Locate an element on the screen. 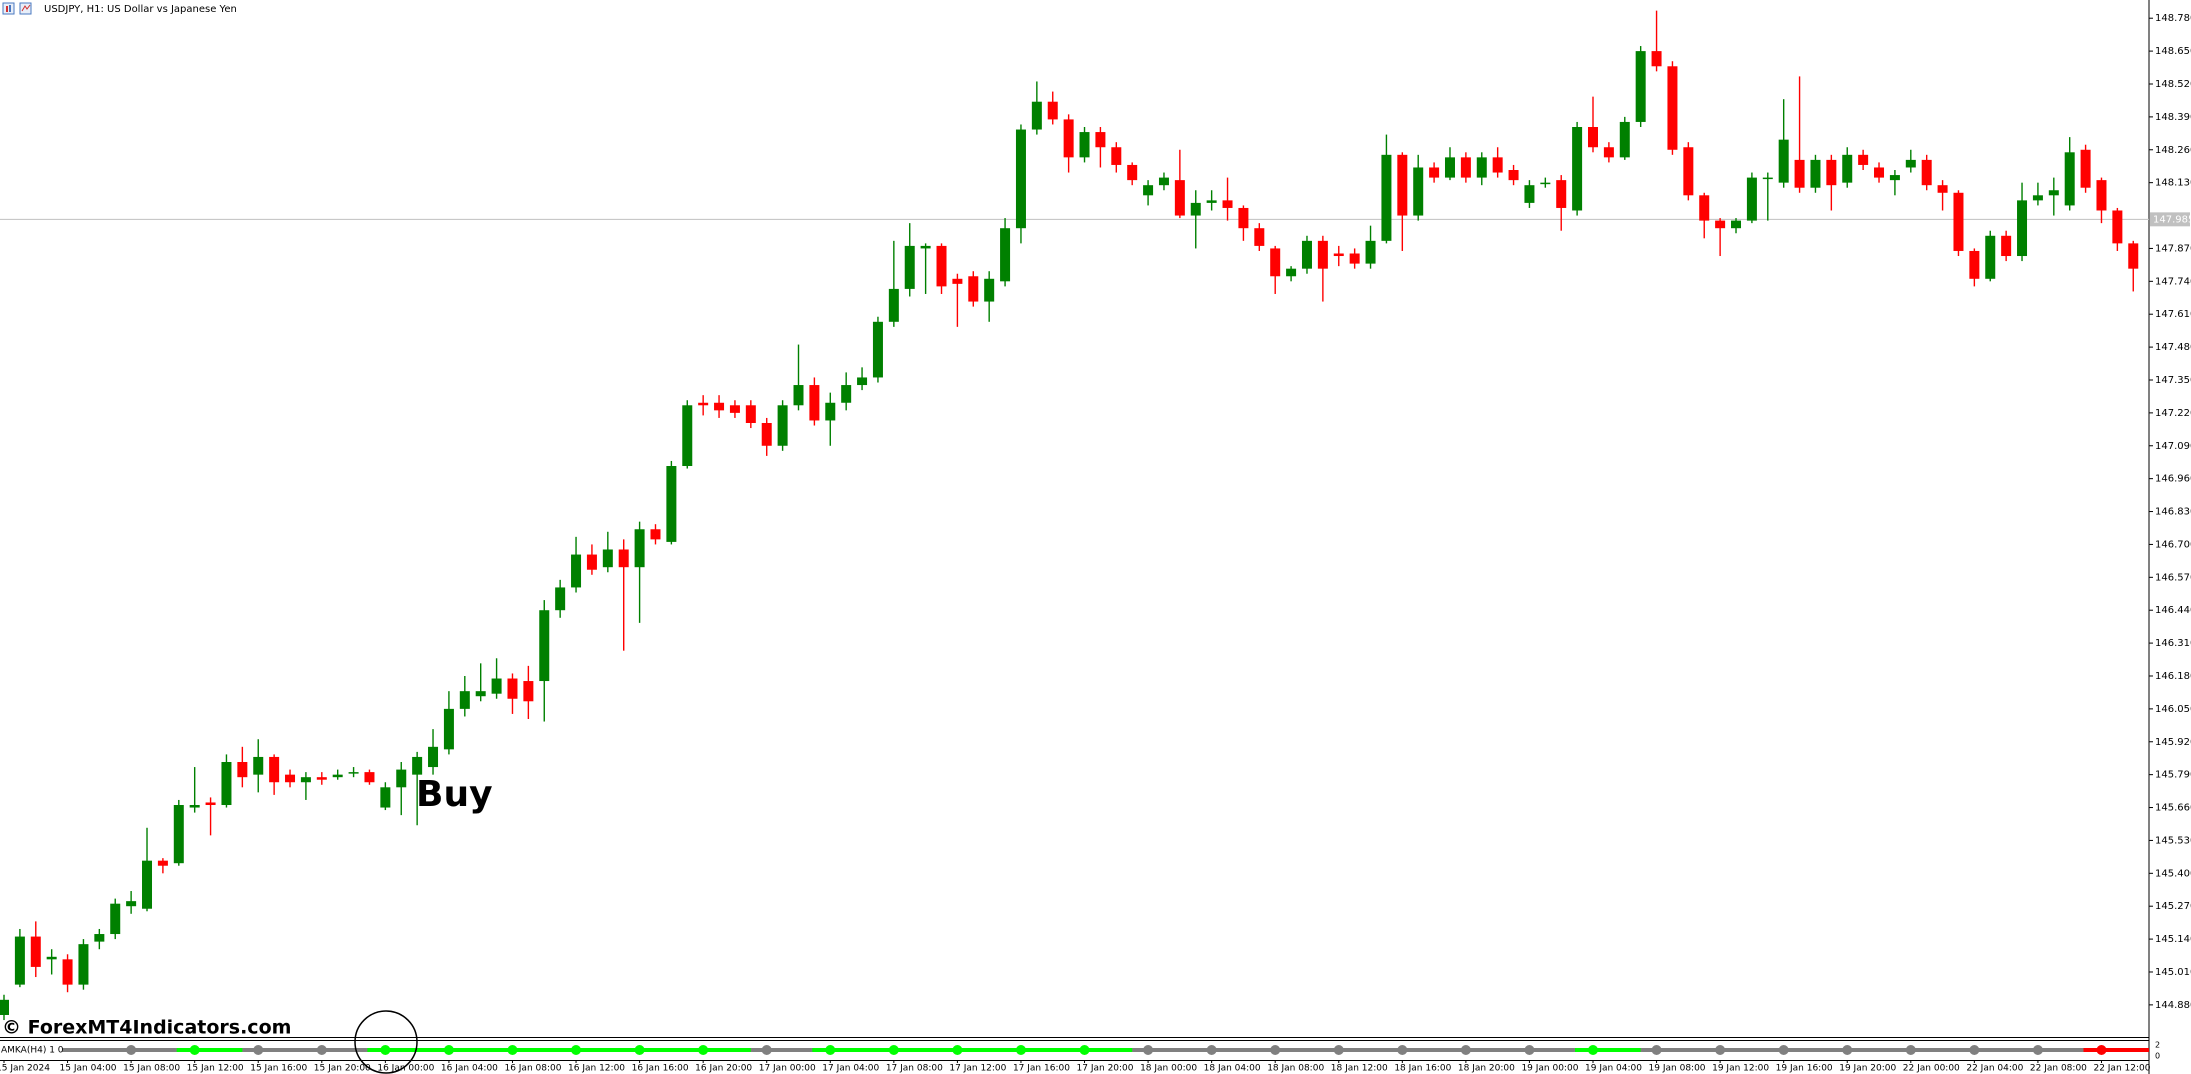  x-tick-label: 17 Jan 00:00 is located at coordinates (787, 1069).